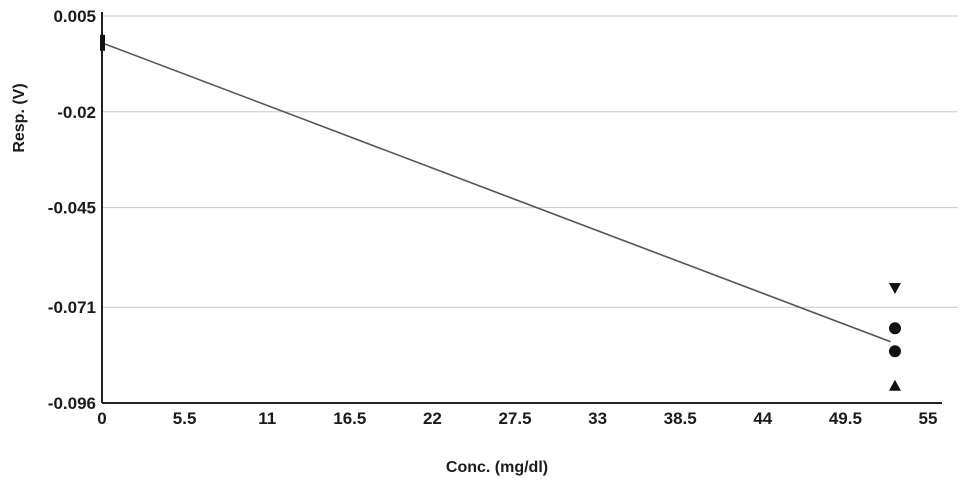  I want to click on y-tick-label: -0.096, so click(72, 403).